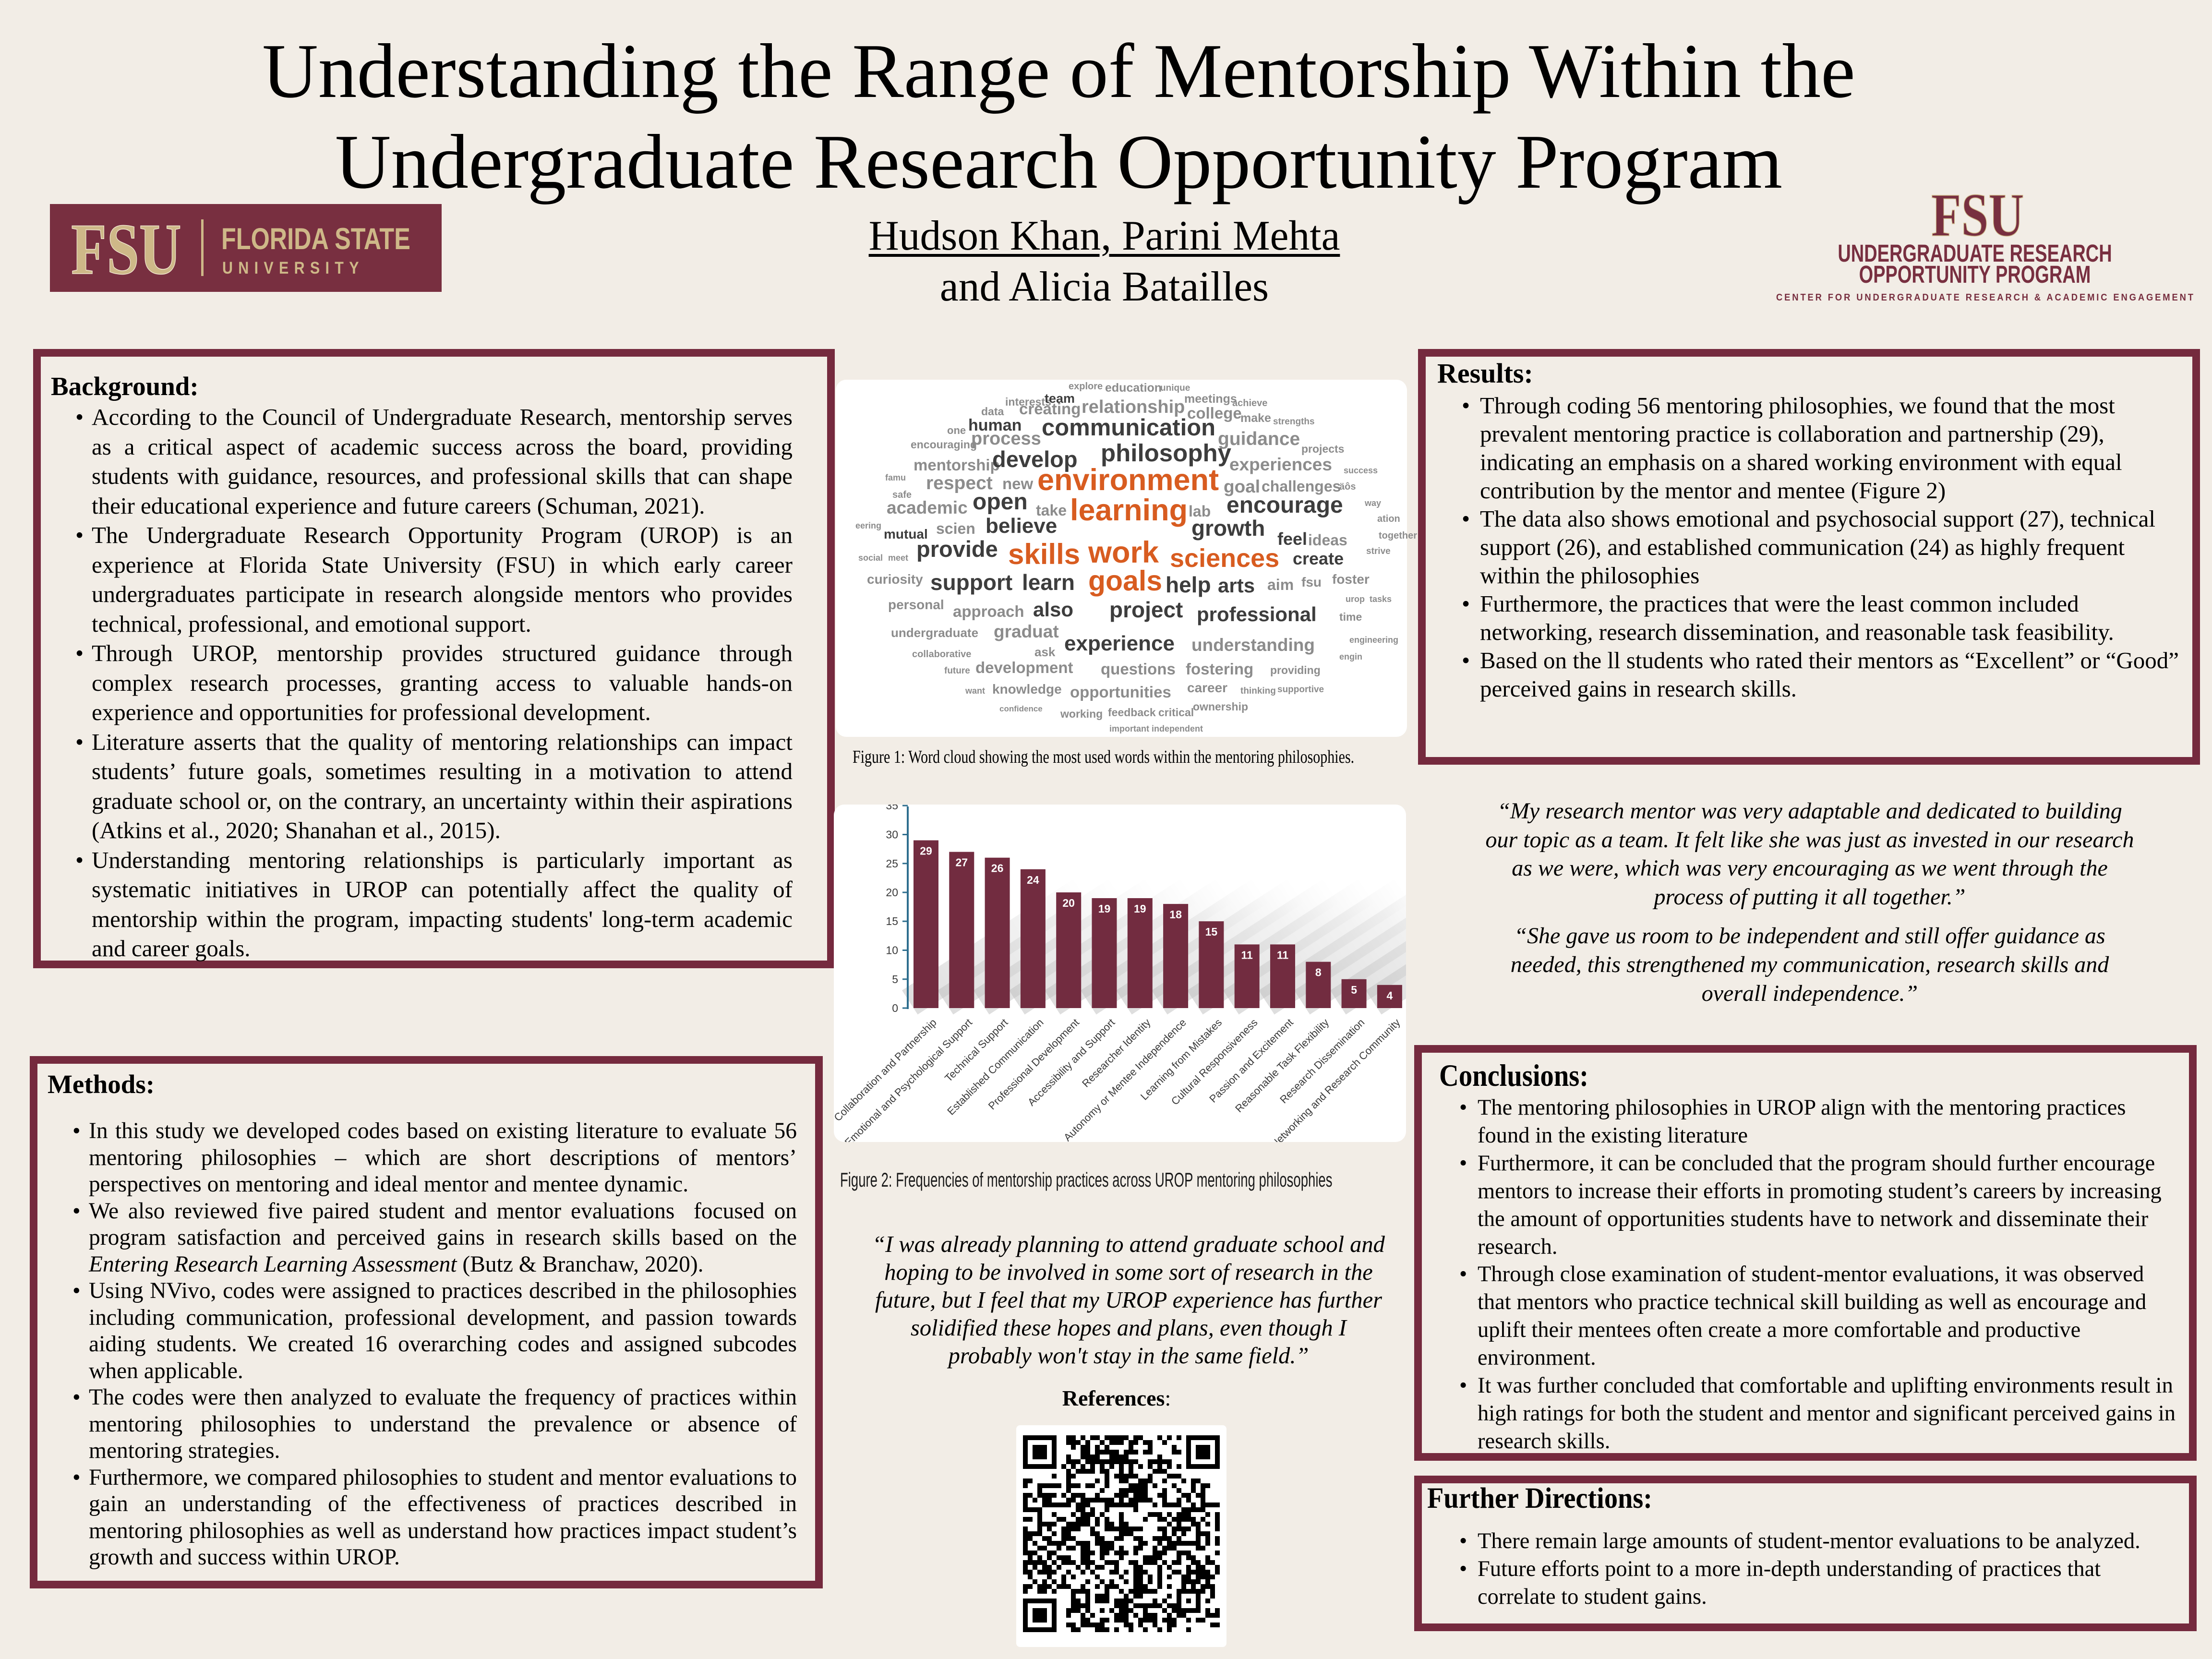  I want to click on svg-text: 4, so click(1390, 996).